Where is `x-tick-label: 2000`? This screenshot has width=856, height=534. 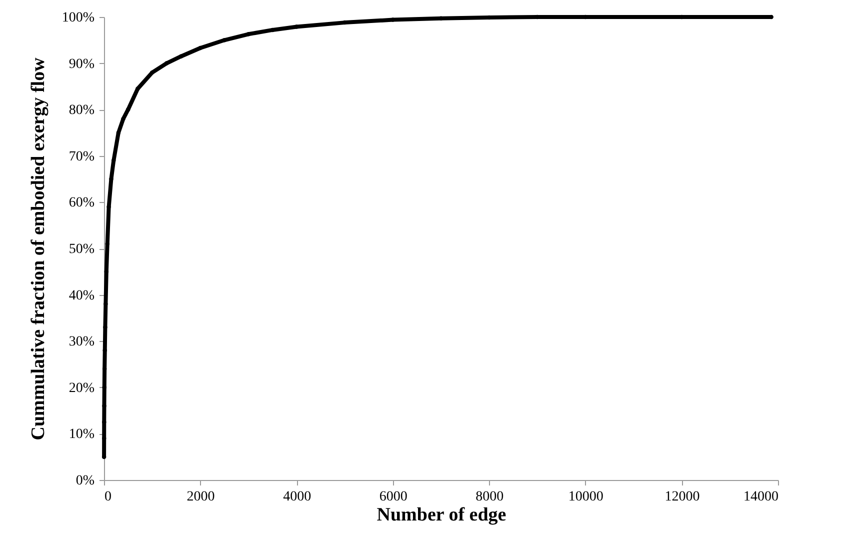
x-tick-label: 2000 is located at coordinates (200, 497).